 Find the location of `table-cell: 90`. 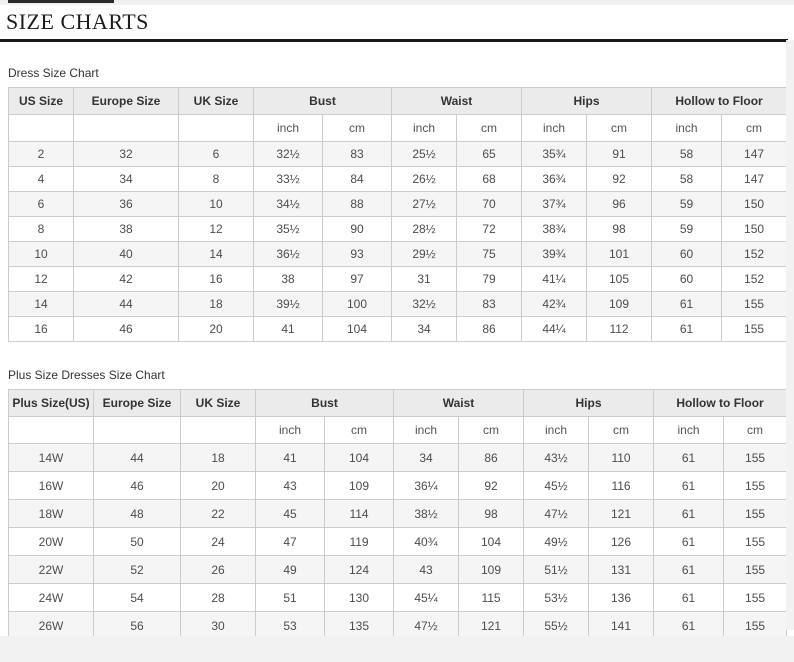

table-cell: 90 is located at coordinates (357, 229).